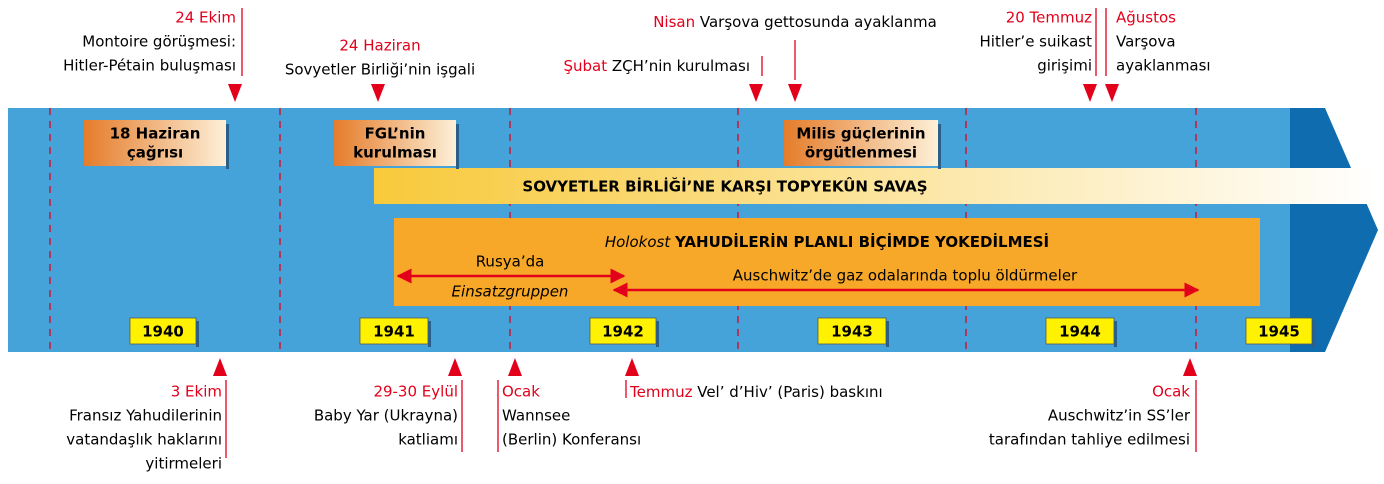 The width and height of the screenshot is (1384, 484). What do you see at coordinates (155, 153) in the screenshot?
I see `box-text: çağrısı` at bounding box center [155, 153].